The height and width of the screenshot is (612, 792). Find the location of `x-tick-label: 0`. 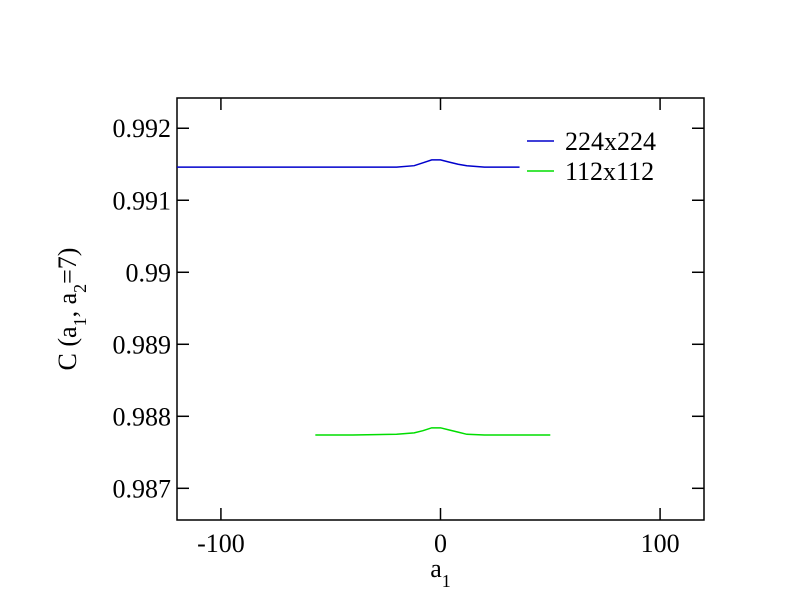

x-tick-label: 0 is located at coordinates (440, 543).